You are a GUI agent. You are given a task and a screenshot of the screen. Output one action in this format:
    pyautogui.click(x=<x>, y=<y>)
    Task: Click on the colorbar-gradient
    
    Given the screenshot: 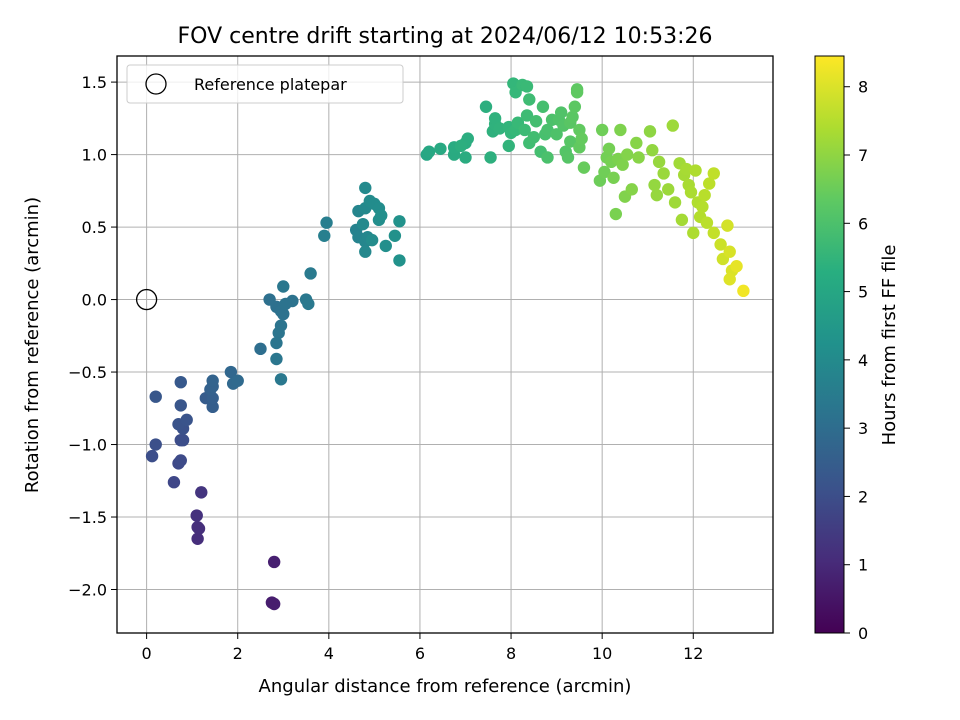 What is the action you would take?
    pyautogui.click(x=829, y=344)
    